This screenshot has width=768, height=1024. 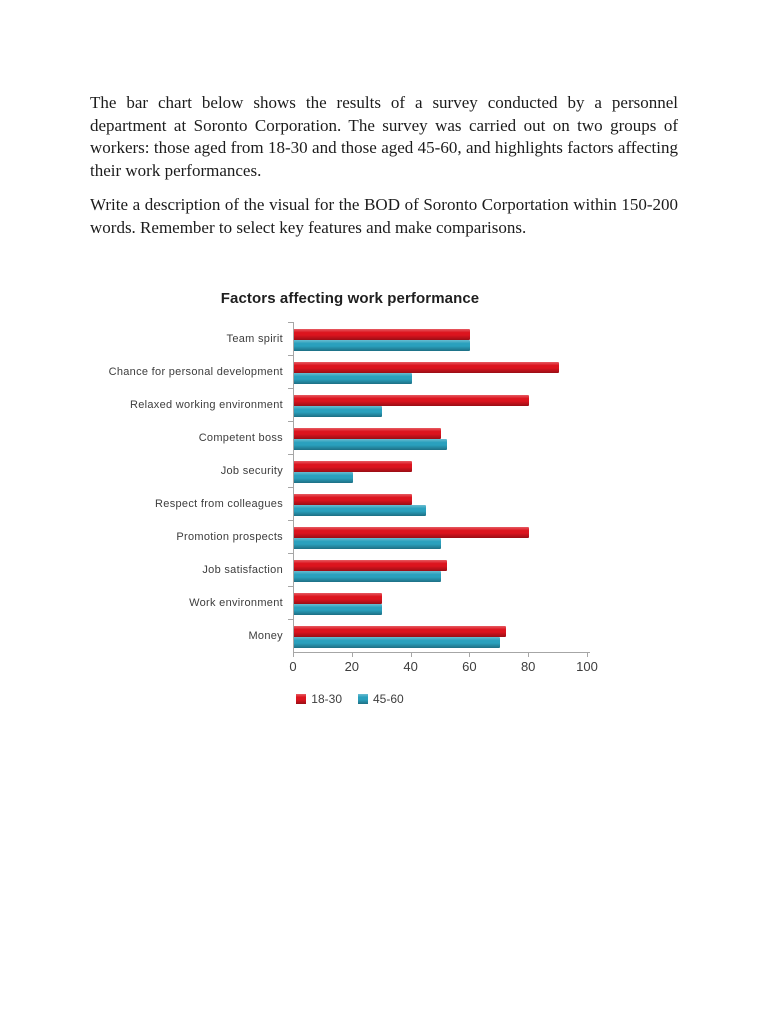 I want to click on category-label: Competent boss, so click(x=240, y=437).